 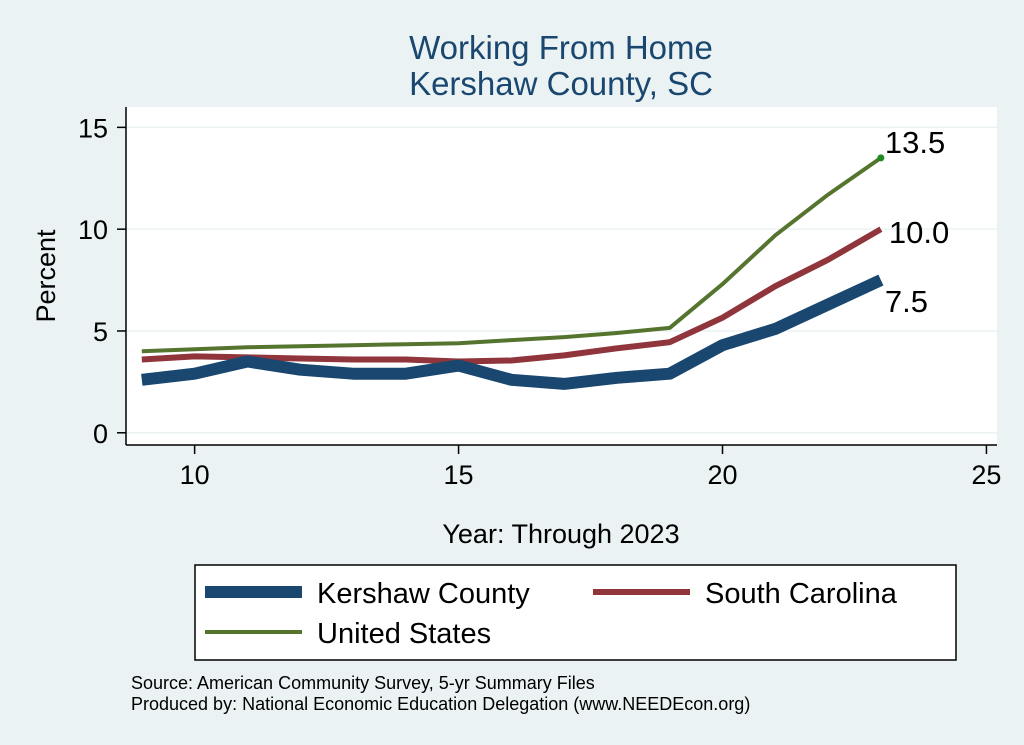 What do you see at coordinates (93, 230) in the screenshot?
I see `y-tick-label-10: 10` at bounding box center [93, 230].